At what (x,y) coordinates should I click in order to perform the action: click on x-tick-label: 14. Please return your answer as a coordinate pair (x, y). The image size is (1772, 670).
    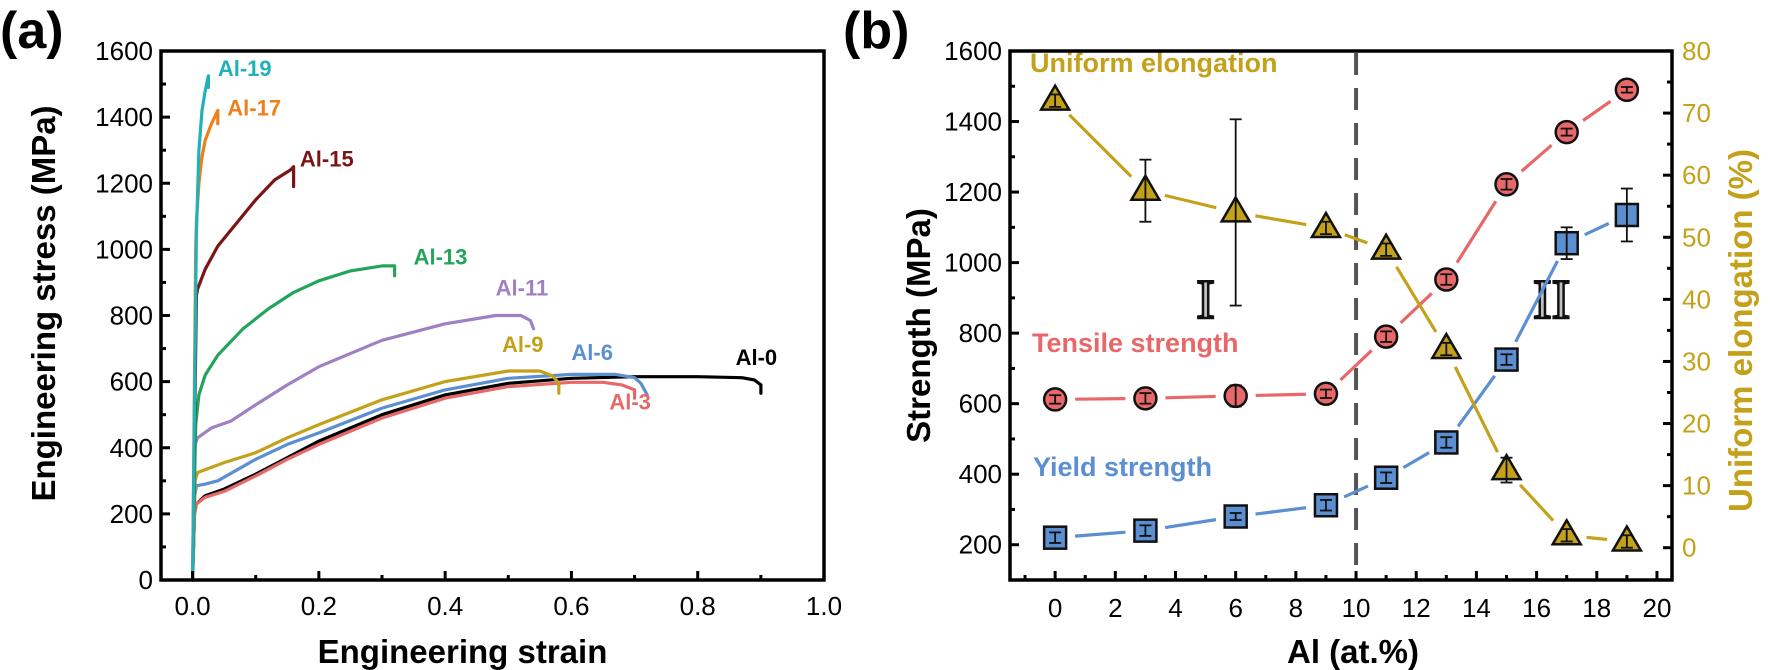
    Looking at the image, I should click on (1476, 608).